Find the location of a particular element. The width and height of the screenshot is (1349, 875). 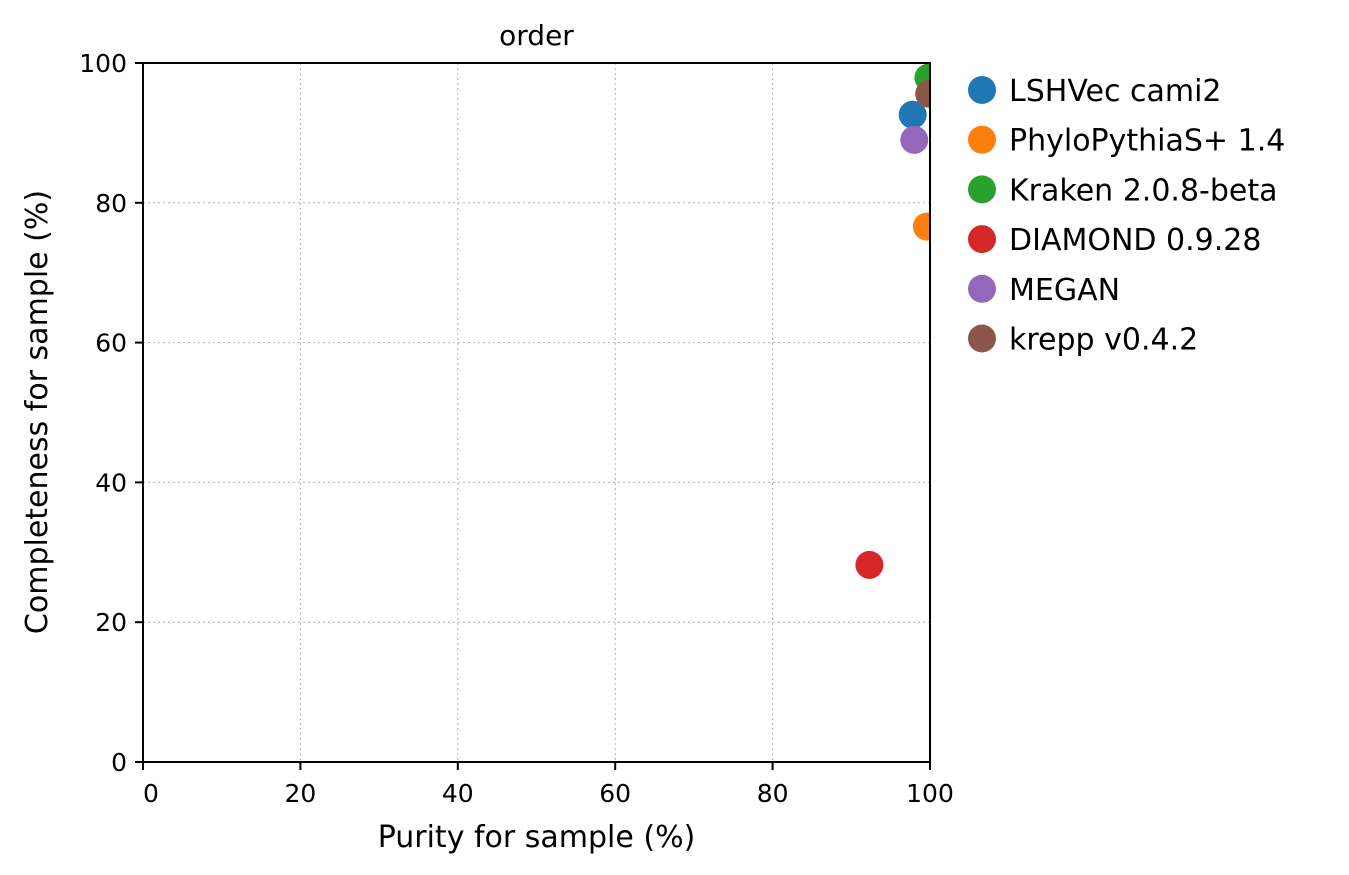

legend-item: PhyloPythiaS+ 1.4 is located at coordinates (1126, 141).